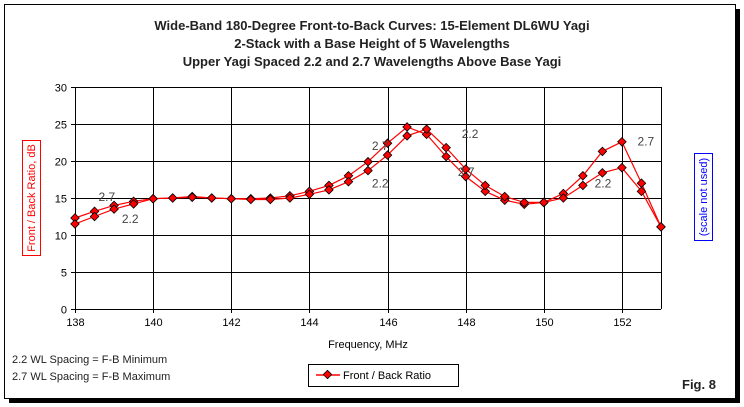  Describe the element at coordinates (327, 374) in the screenshot. I see `legend-marker` at that location.